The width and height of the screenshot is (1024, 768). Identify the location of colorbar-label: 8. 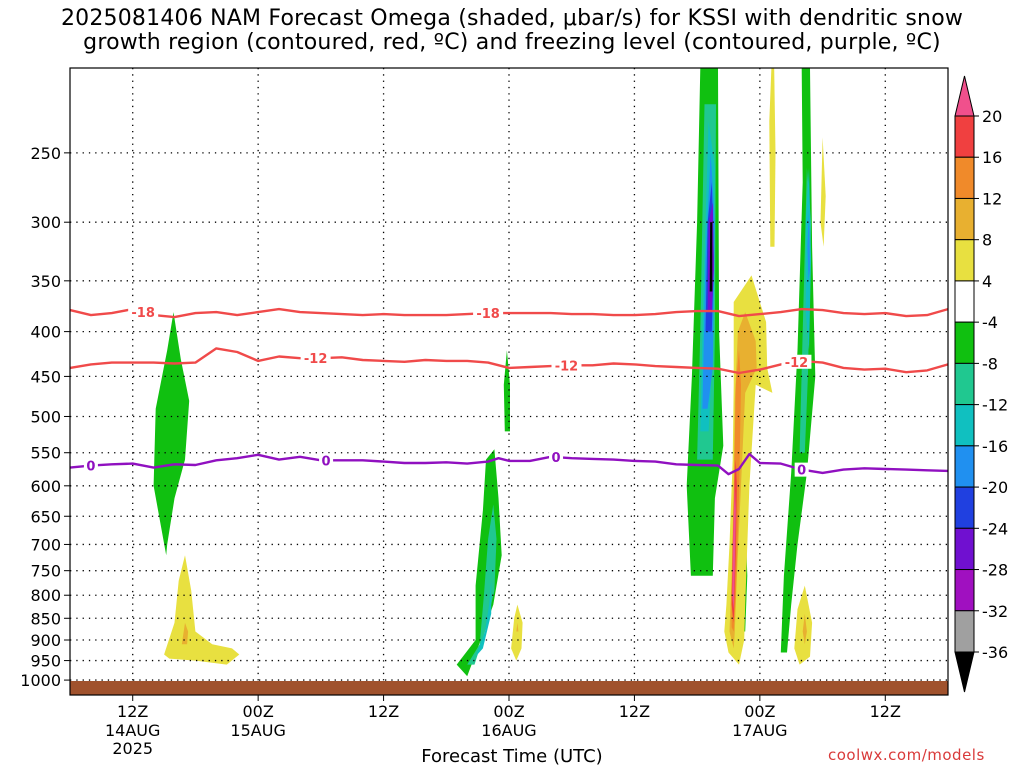
(987, 240).